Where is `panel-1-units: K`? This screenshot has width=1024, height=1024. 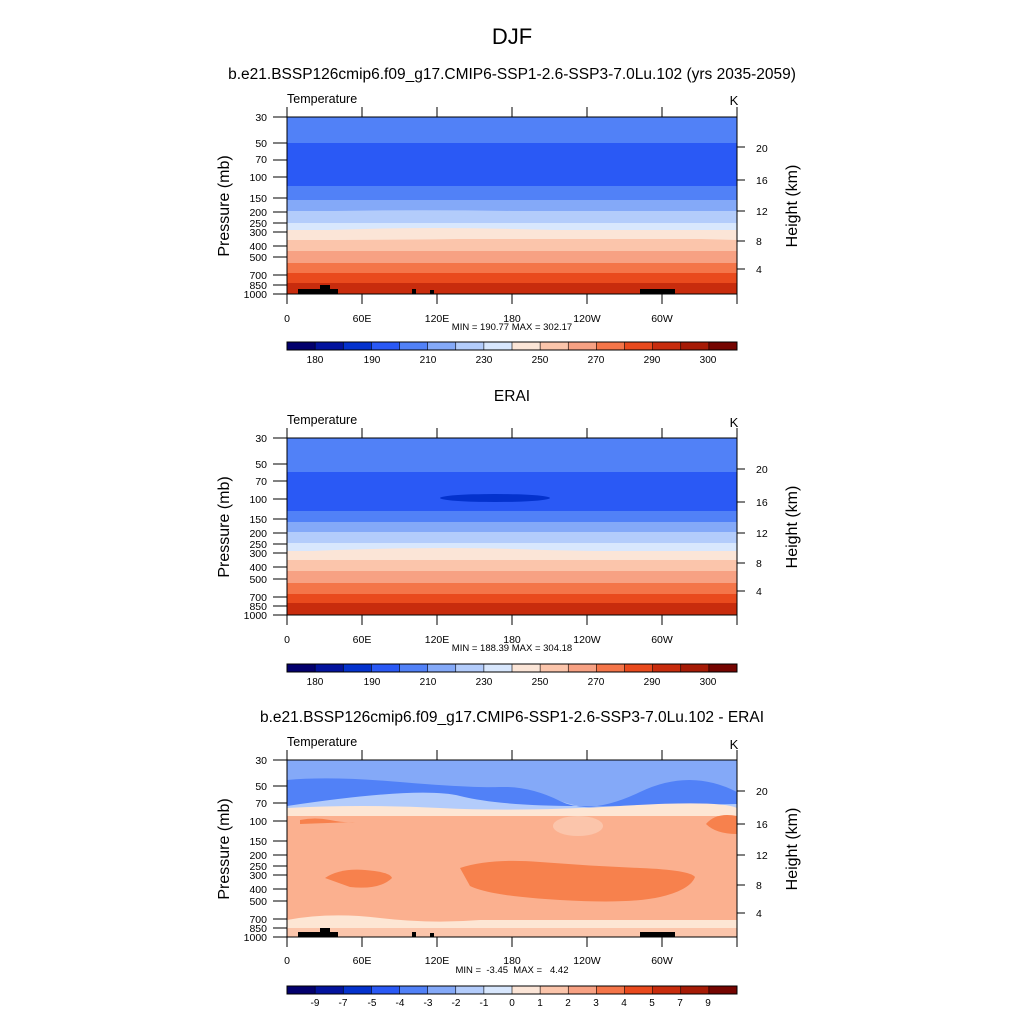
panel-1-units: K is located at coordinates (734, 100).